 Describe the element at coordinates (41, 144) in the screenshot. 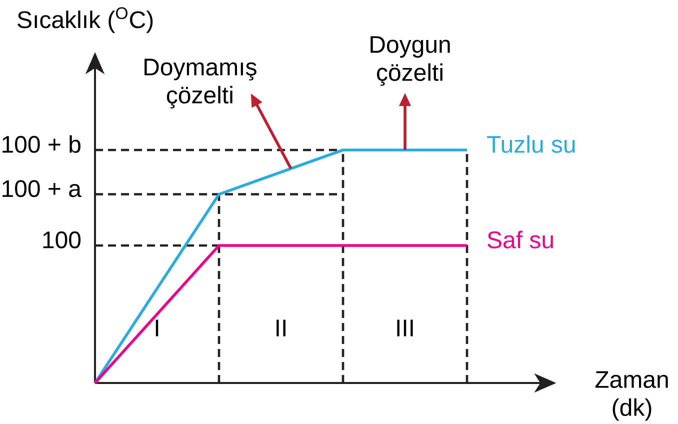

I see `text: 100 + b` at that location.